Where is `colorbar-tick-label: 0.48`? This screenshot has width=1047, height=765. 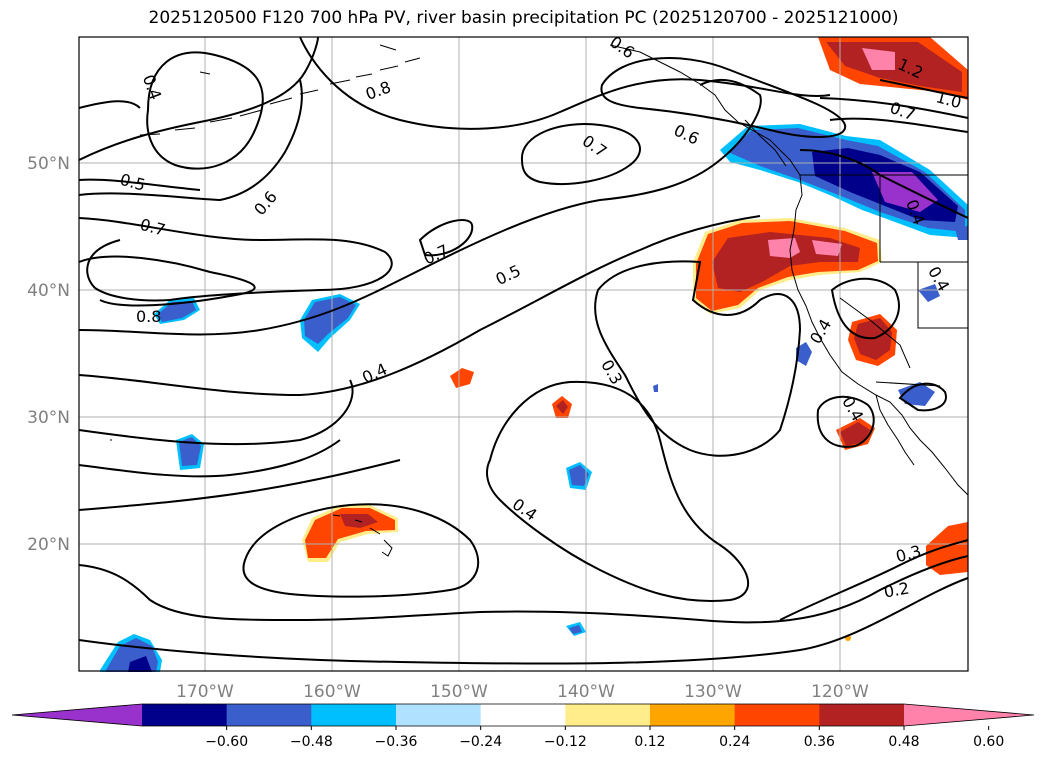 colorbar-tick-label: 0.48 is located at coordinates (903, 742).